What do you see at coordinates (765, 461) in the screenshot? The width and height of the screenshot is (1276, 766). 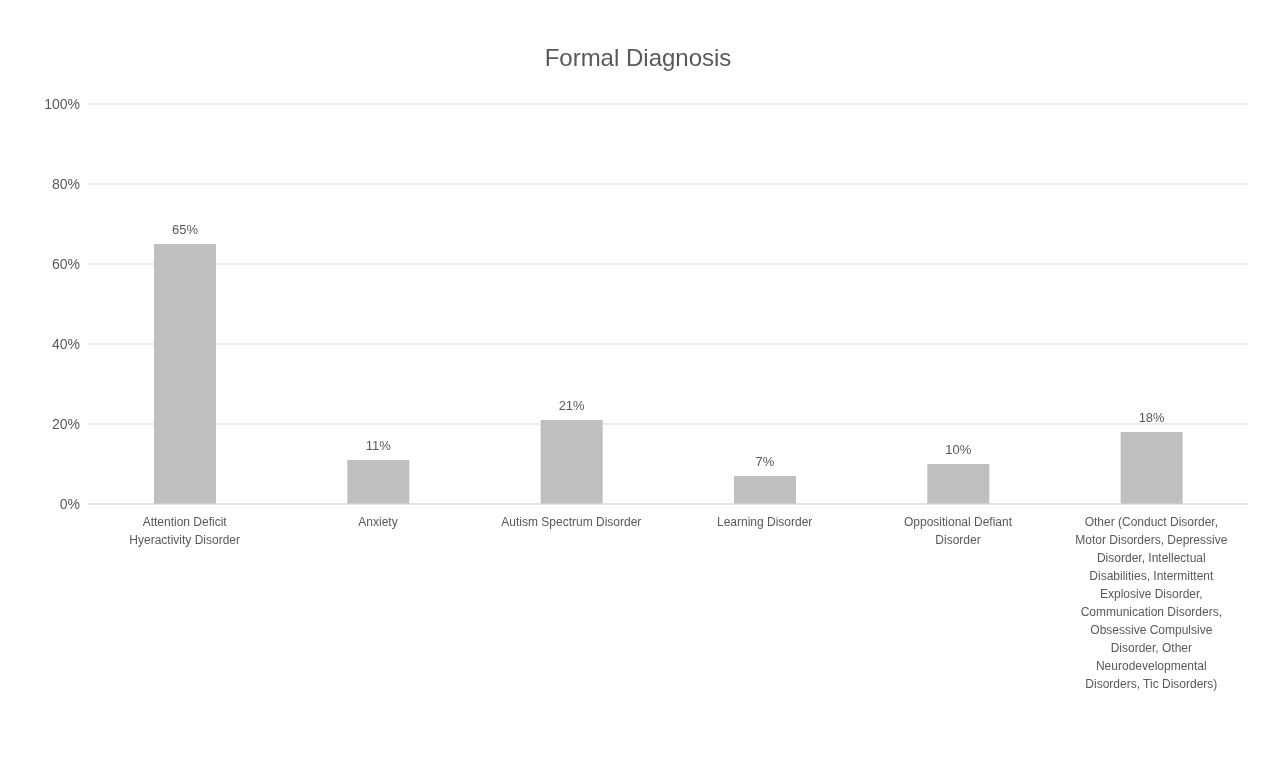 I see `data-label: 7%` at bounding box center [765, 461].